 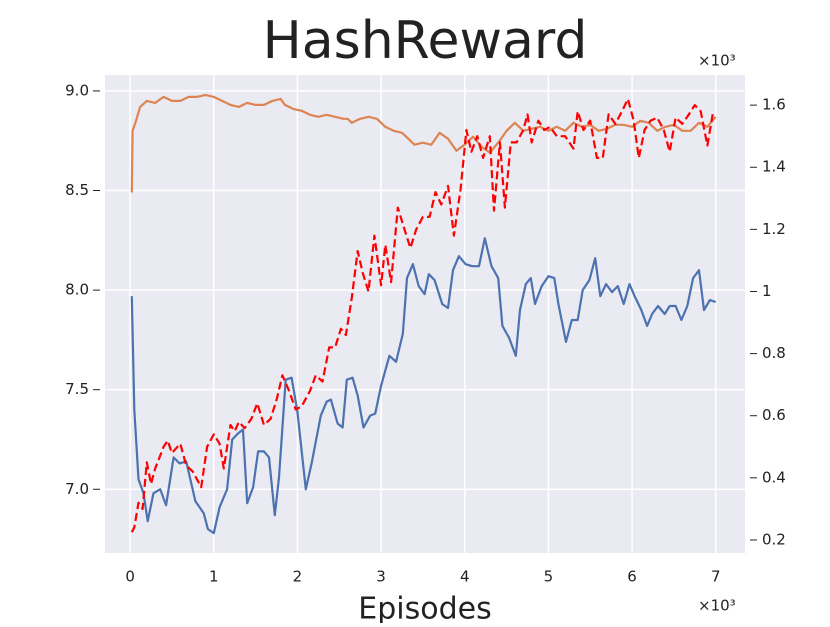 What do you see at coordinates (214, 577) in the screenshot?
I see `x-tick-label: 1` at bounding box center [214, 577].